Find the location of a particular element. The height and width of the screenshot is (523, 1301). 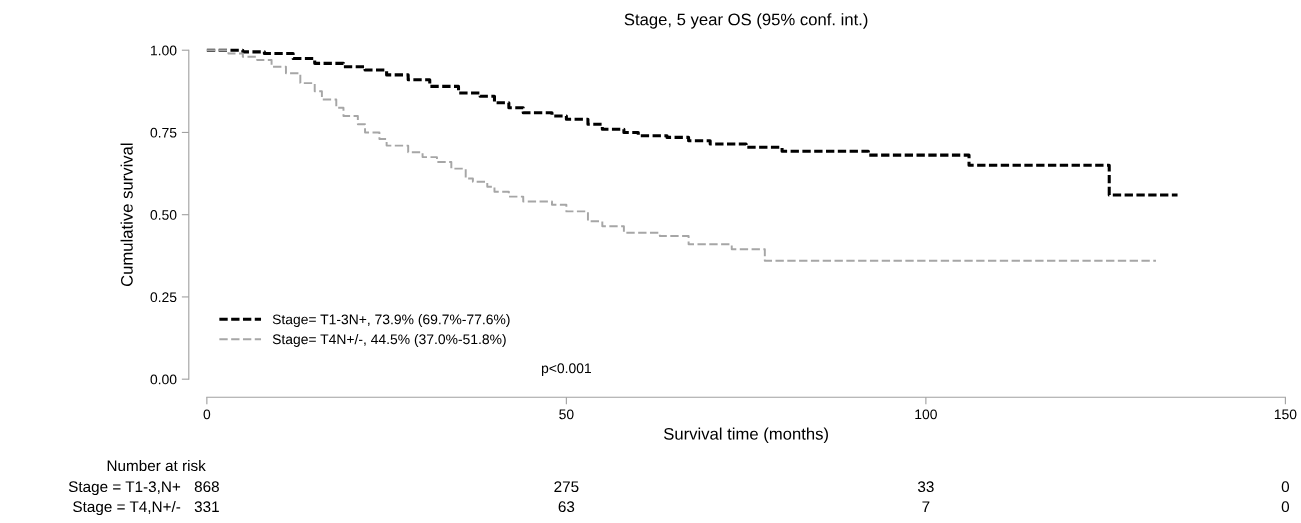

chart-title: Stage, 5 year OS (95% conf. int.) is located at coordinates (746, 21).